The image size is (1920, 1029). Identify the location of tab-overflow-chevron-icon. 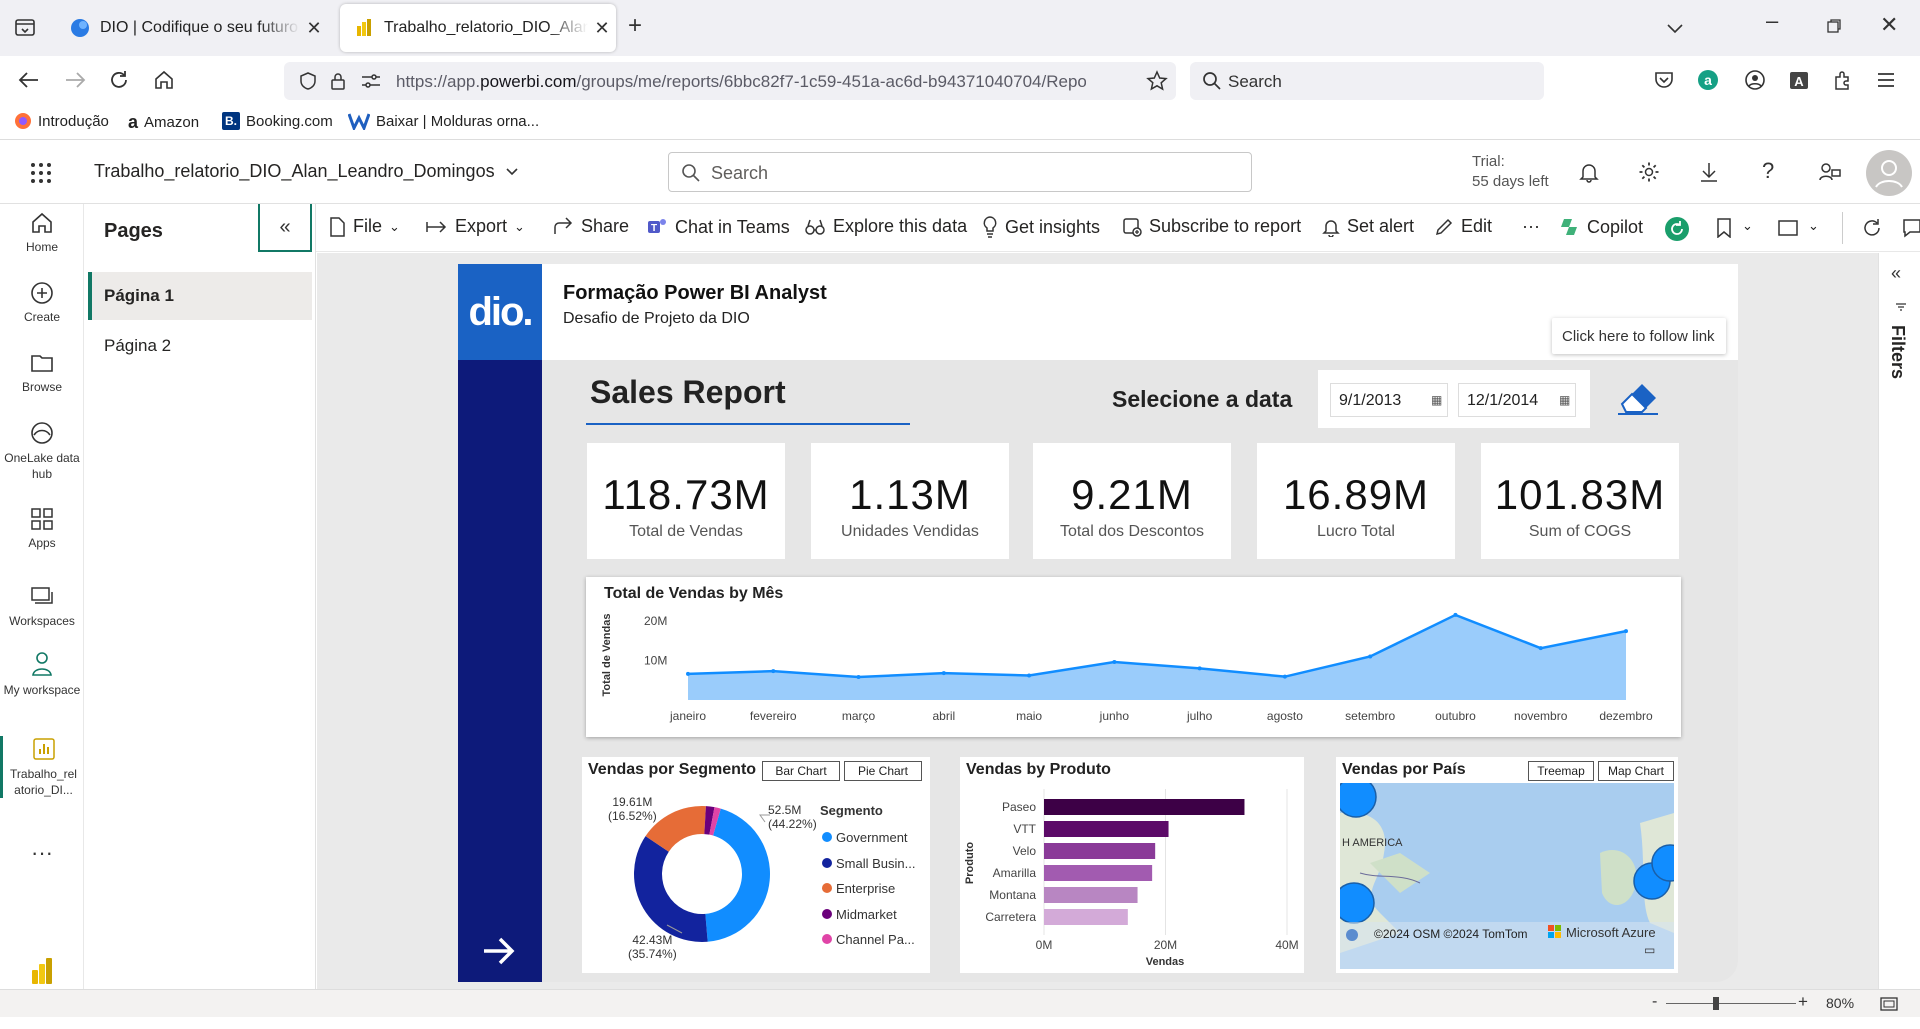
(1675, 28).